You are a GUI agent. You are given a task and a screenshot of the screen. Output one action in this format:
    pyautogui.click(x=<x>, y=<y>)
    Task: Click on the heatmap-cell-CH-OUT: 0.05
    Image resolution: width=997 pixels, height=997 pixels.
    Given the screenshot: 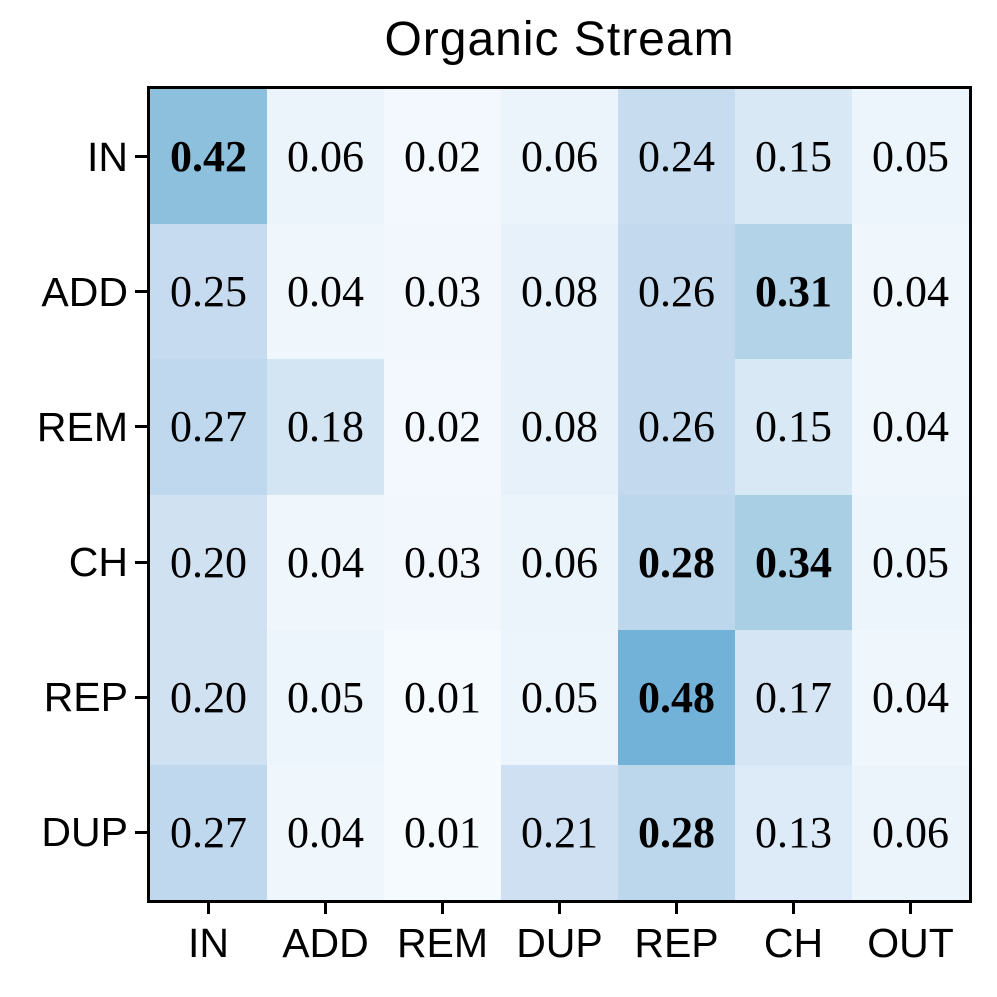 What is the action you would take?
    pyautogui.click(x=910, y=562)
    